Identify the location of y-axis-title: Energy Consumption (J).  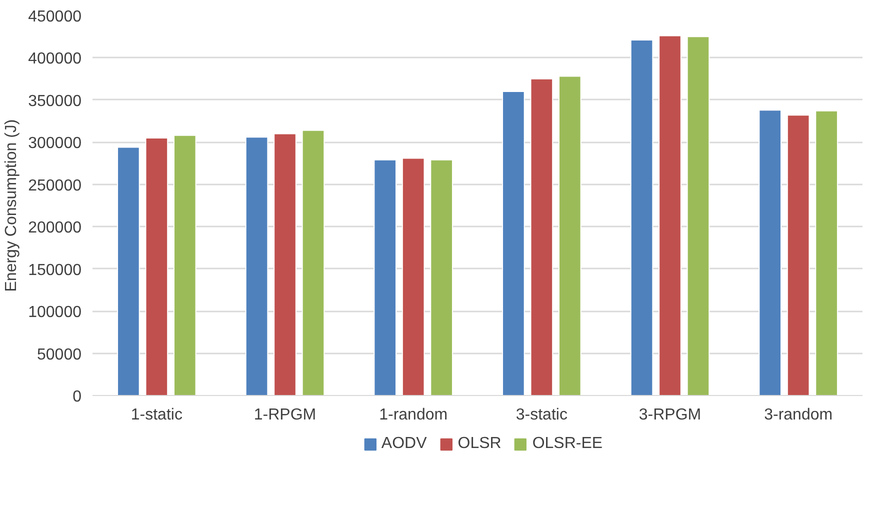
(11, 205).